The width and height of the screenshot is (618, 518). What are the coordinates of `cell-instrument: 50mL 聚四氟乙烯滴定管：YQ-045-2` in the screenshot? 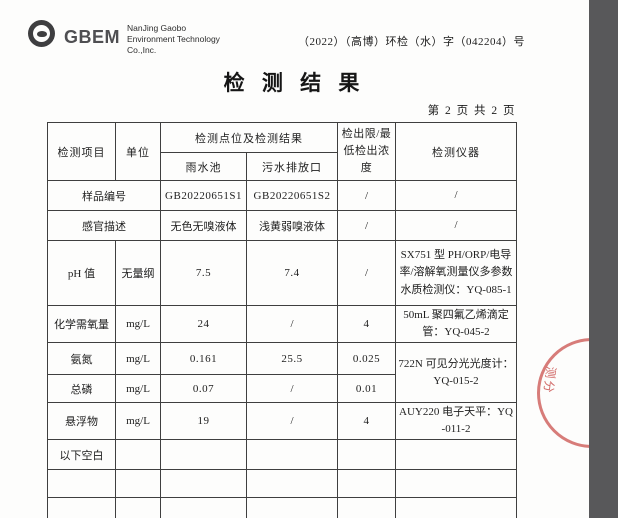 It's located at (456, 324).